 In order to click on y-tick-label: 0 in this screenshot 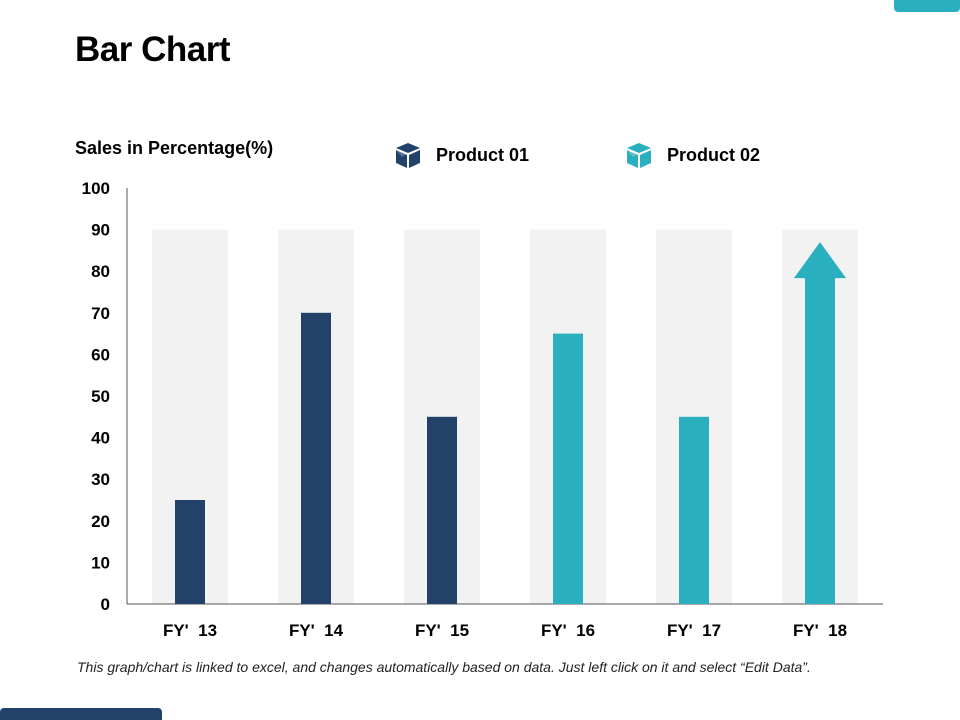, I will do `click(105, 604)`.